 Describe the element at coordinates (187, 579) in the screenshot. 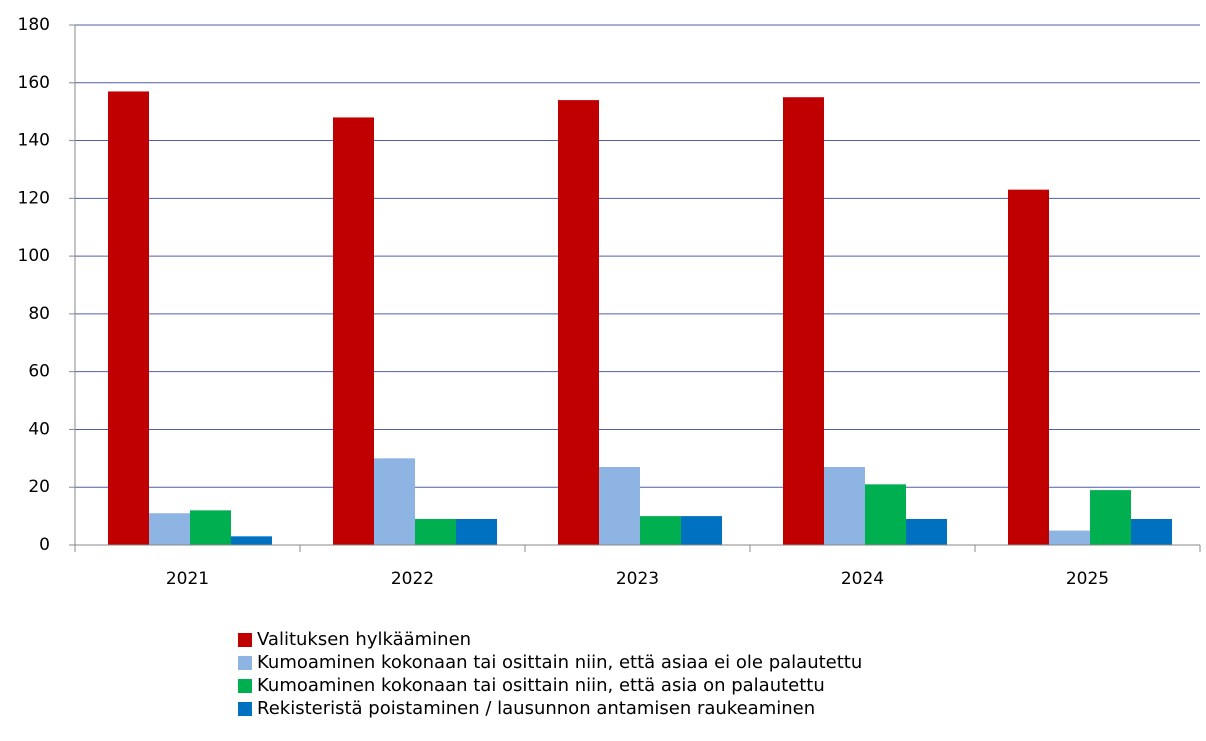

I see `x-tick-label: 2021` at that location.